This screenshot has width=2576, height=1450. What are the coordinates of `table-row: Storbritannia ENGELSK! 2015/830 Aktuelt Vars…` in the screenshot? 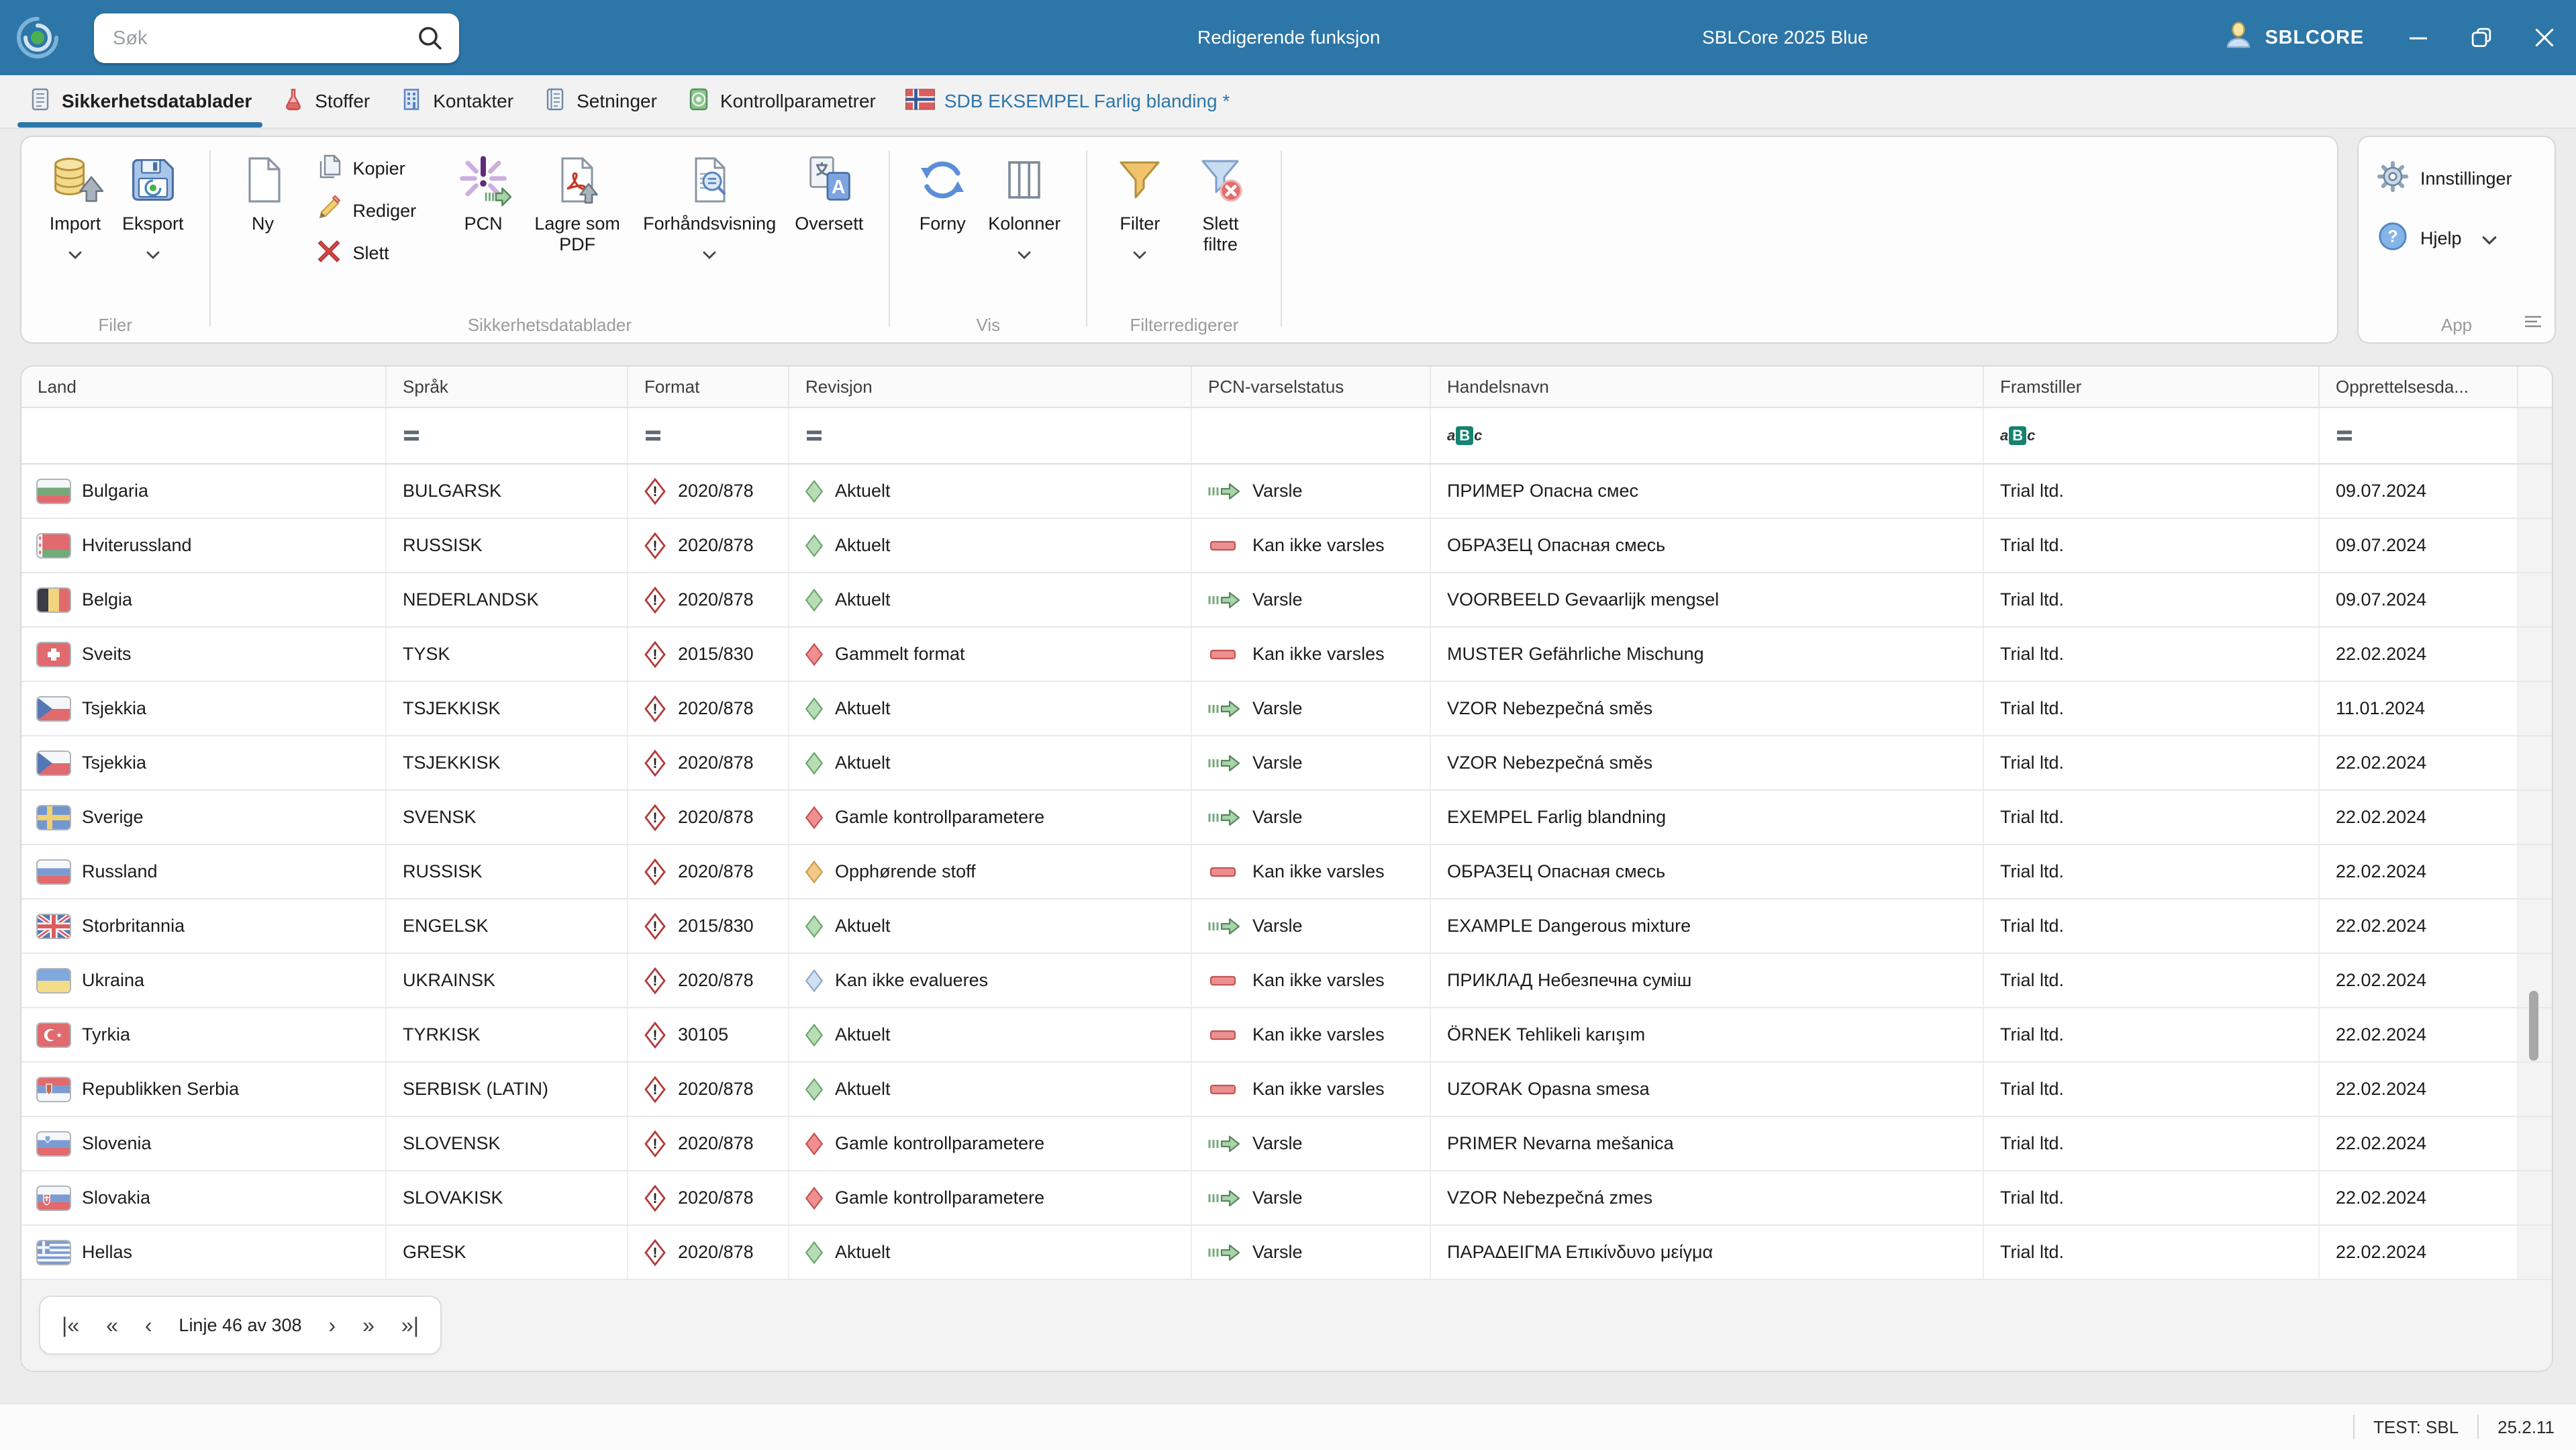 It's located at (1286, 927).